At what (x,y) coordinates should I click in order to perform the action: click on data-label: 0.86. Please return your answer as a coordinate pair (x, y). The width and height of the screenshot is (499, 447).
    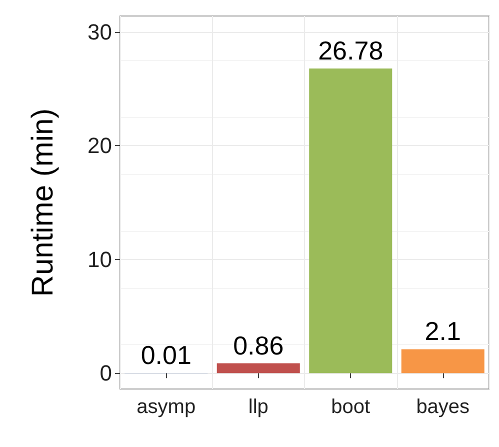
    Looking at the image, I should click on (258, 345).